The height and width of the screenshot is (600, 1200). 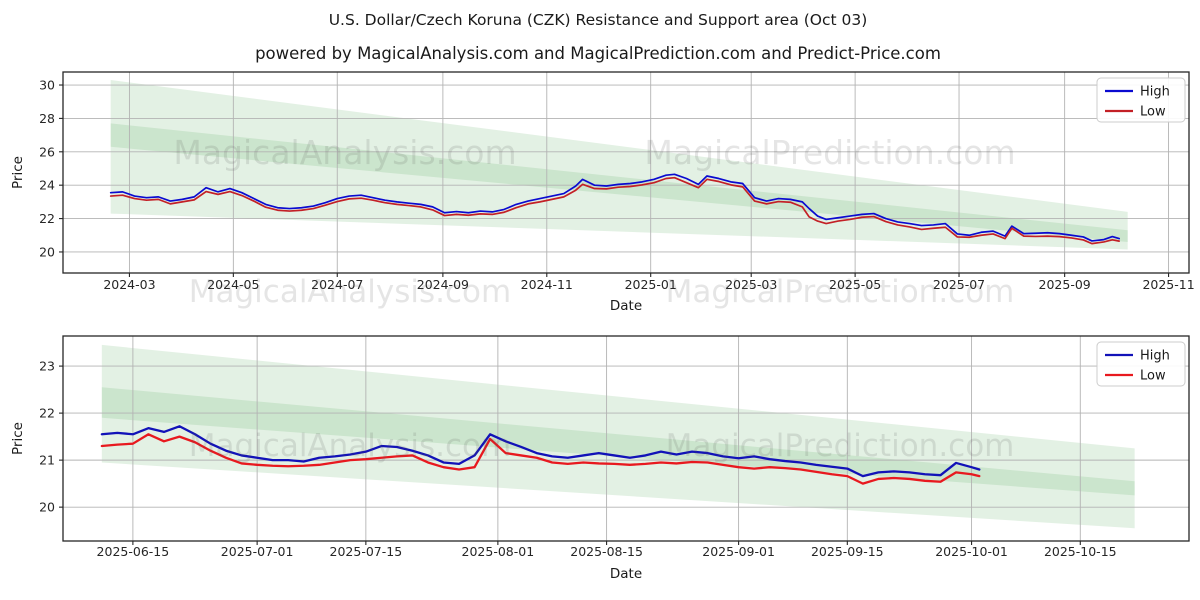 What do you see at coordinates (1065, 284) in the screenshot?
I see `x-tick-label: 2025-09` at bounding box center [1065, 284].